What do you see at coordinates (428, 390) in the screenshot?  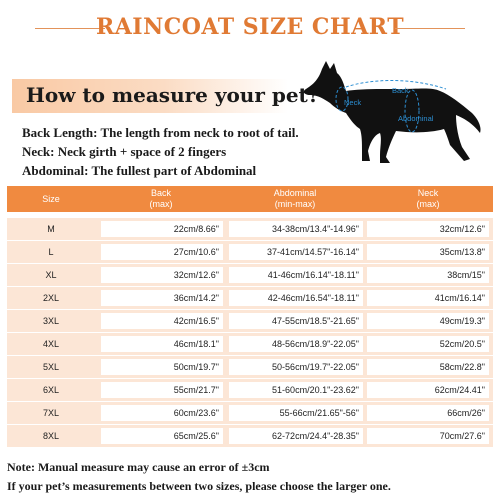 I see `cell-neck: 62cm/24.41"` at bounding box center [428, 390].